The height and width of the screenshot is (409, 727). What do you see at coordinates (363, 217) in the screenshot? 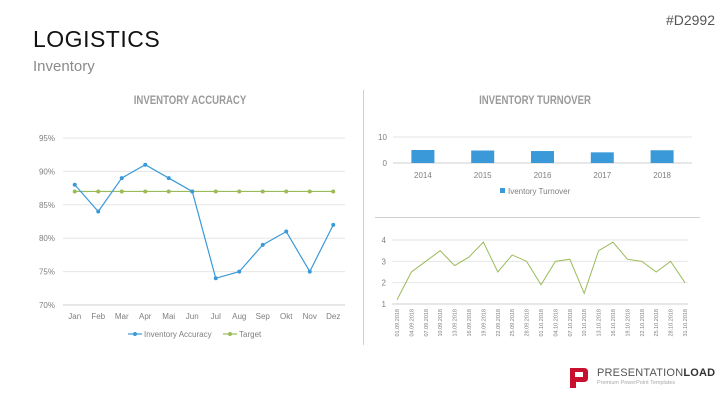
I see `vertical-divider` at bounding box center [363, 217].